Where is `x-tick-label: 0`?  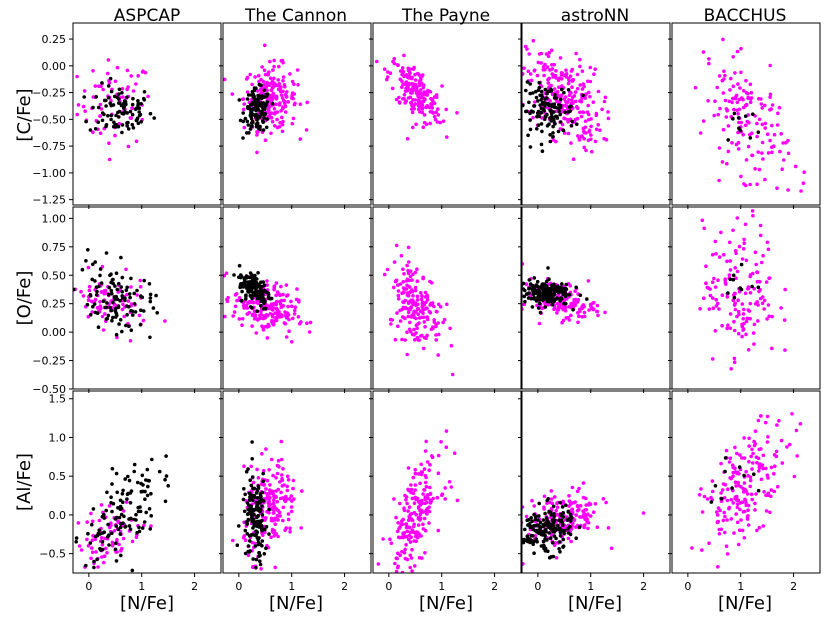 x-tick-label: 0 is located at coordinates (687, 586).